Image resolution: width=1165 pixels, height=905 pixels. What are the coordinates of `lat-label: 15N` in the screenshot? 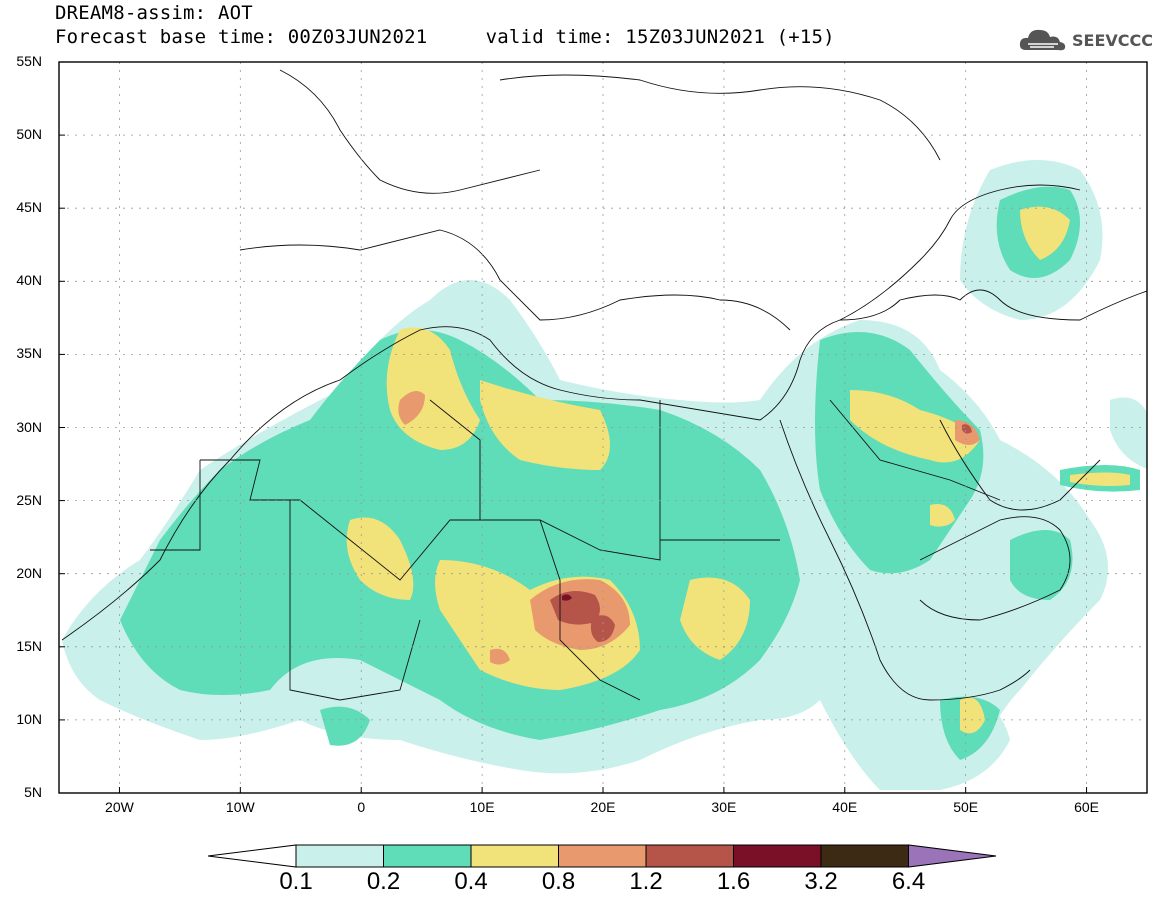 It's located at (29, 645).